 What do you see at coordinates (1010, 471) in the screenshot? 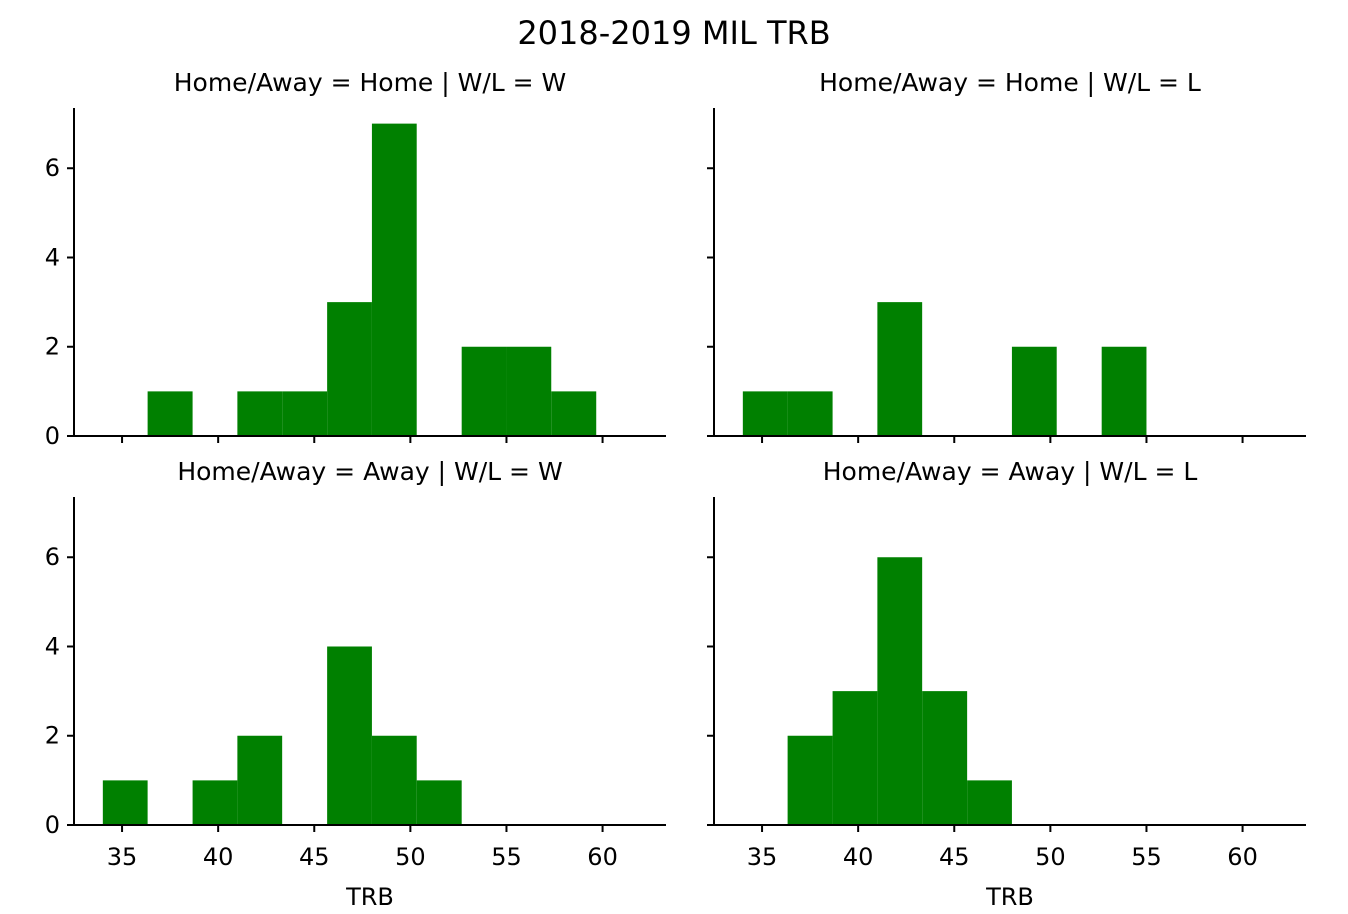
I see `panel-title: Home/Away = Away | W/L = L` at bounding box center [1010, 471].